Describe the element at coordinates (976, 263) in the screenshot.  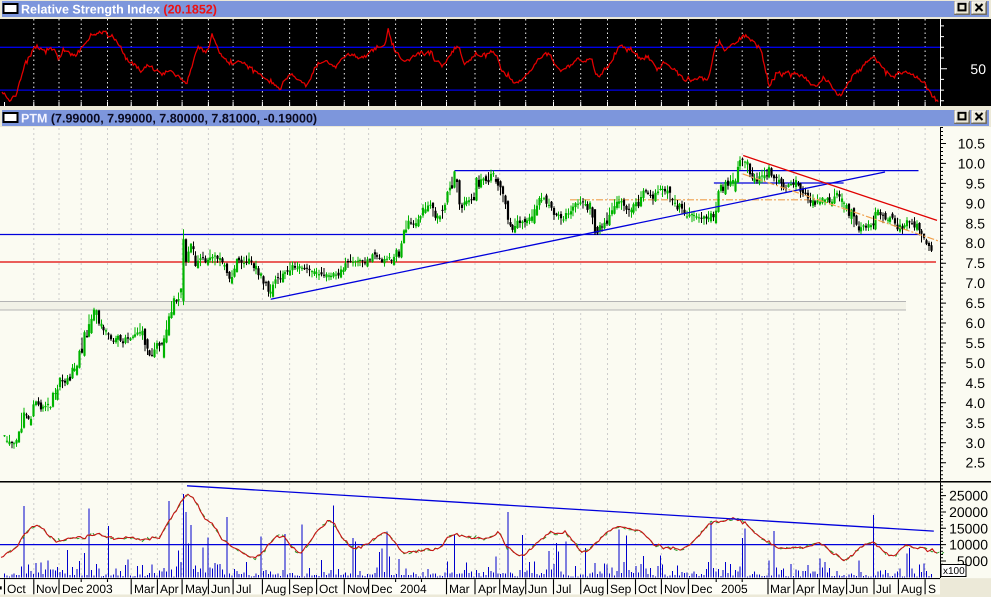
I see `svg-text: 7.5` at that location.